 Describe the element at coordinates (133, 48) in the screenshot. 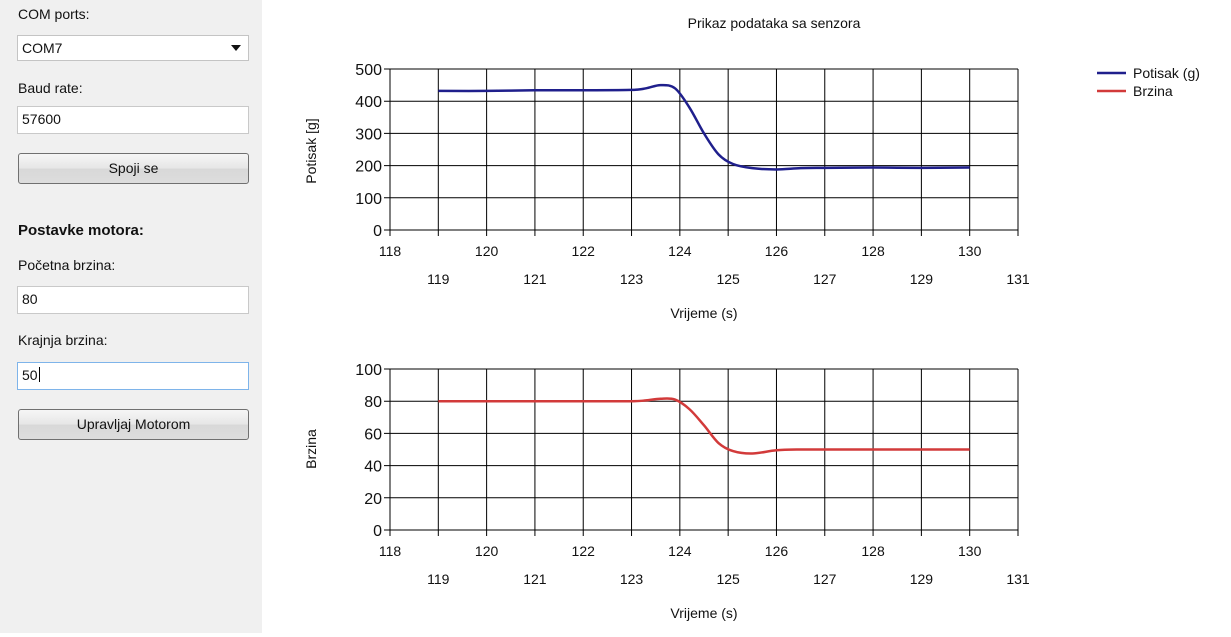

I see `com-port-select: COM7` at that location.